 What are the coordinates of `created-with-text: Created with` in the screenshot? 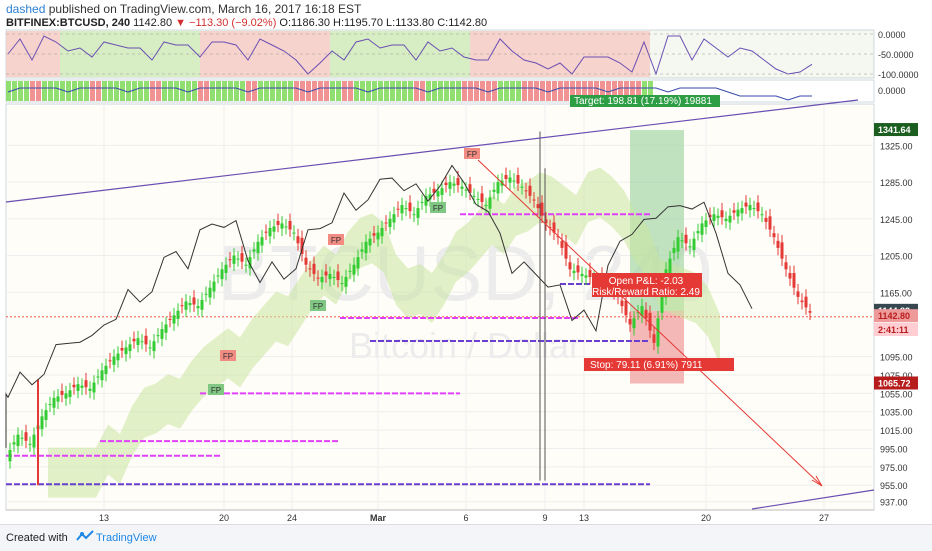 It's located at (37, 538).